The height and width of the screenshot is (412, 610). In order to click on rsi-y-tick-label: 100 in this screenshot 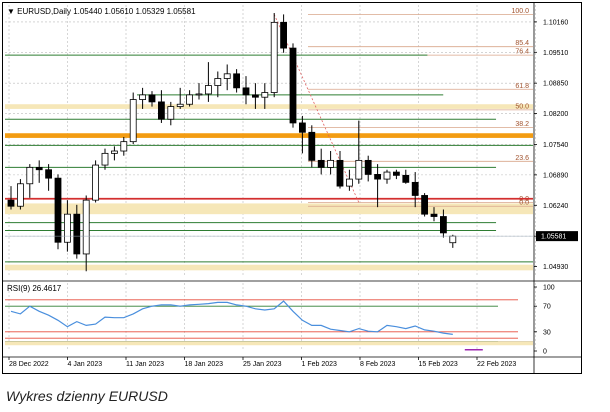, I will do `click(549, 288)`.